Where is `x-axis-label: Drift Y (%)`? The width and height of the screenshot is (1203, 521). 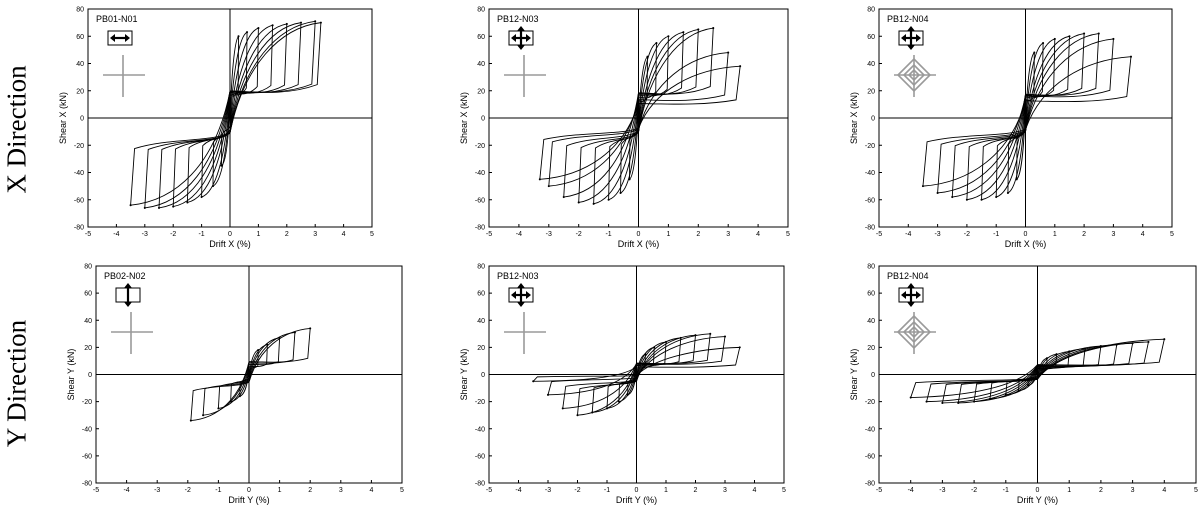
x-axis-label: Drift Y (%) is located at coordinates (1037, 500).